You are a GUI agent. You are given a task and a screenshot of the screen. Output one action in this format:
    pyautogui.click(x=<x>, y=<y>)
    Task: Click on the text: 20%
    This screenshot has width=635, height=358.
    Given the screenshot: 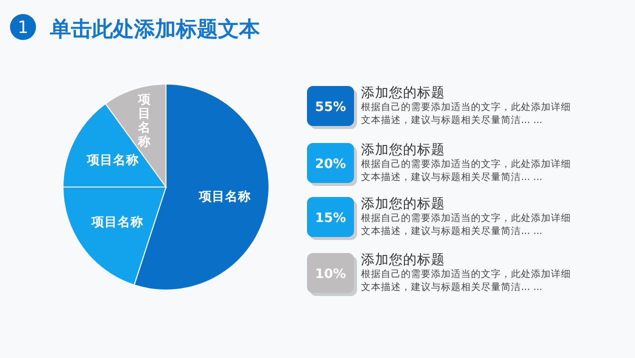 What is the action you would take?
    pyautogui.click(x=330, y=164)
    